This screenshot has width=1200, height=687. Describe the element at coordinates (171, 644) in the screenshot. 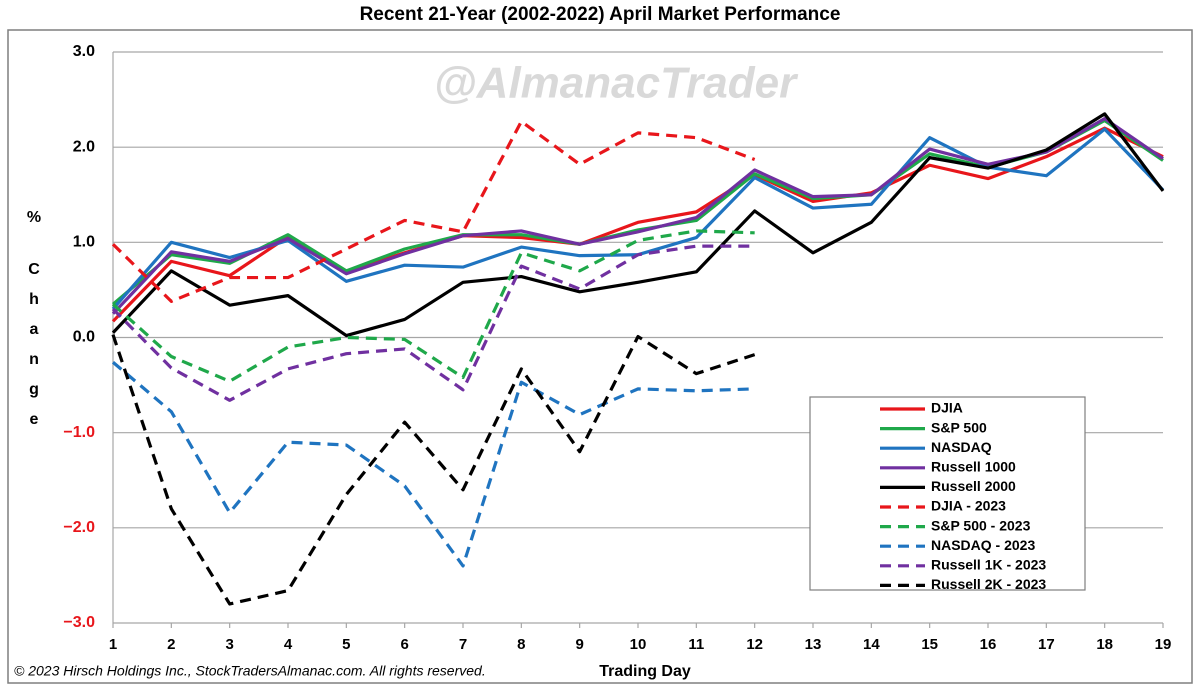

I see `x-tick-label: 2` at that location.